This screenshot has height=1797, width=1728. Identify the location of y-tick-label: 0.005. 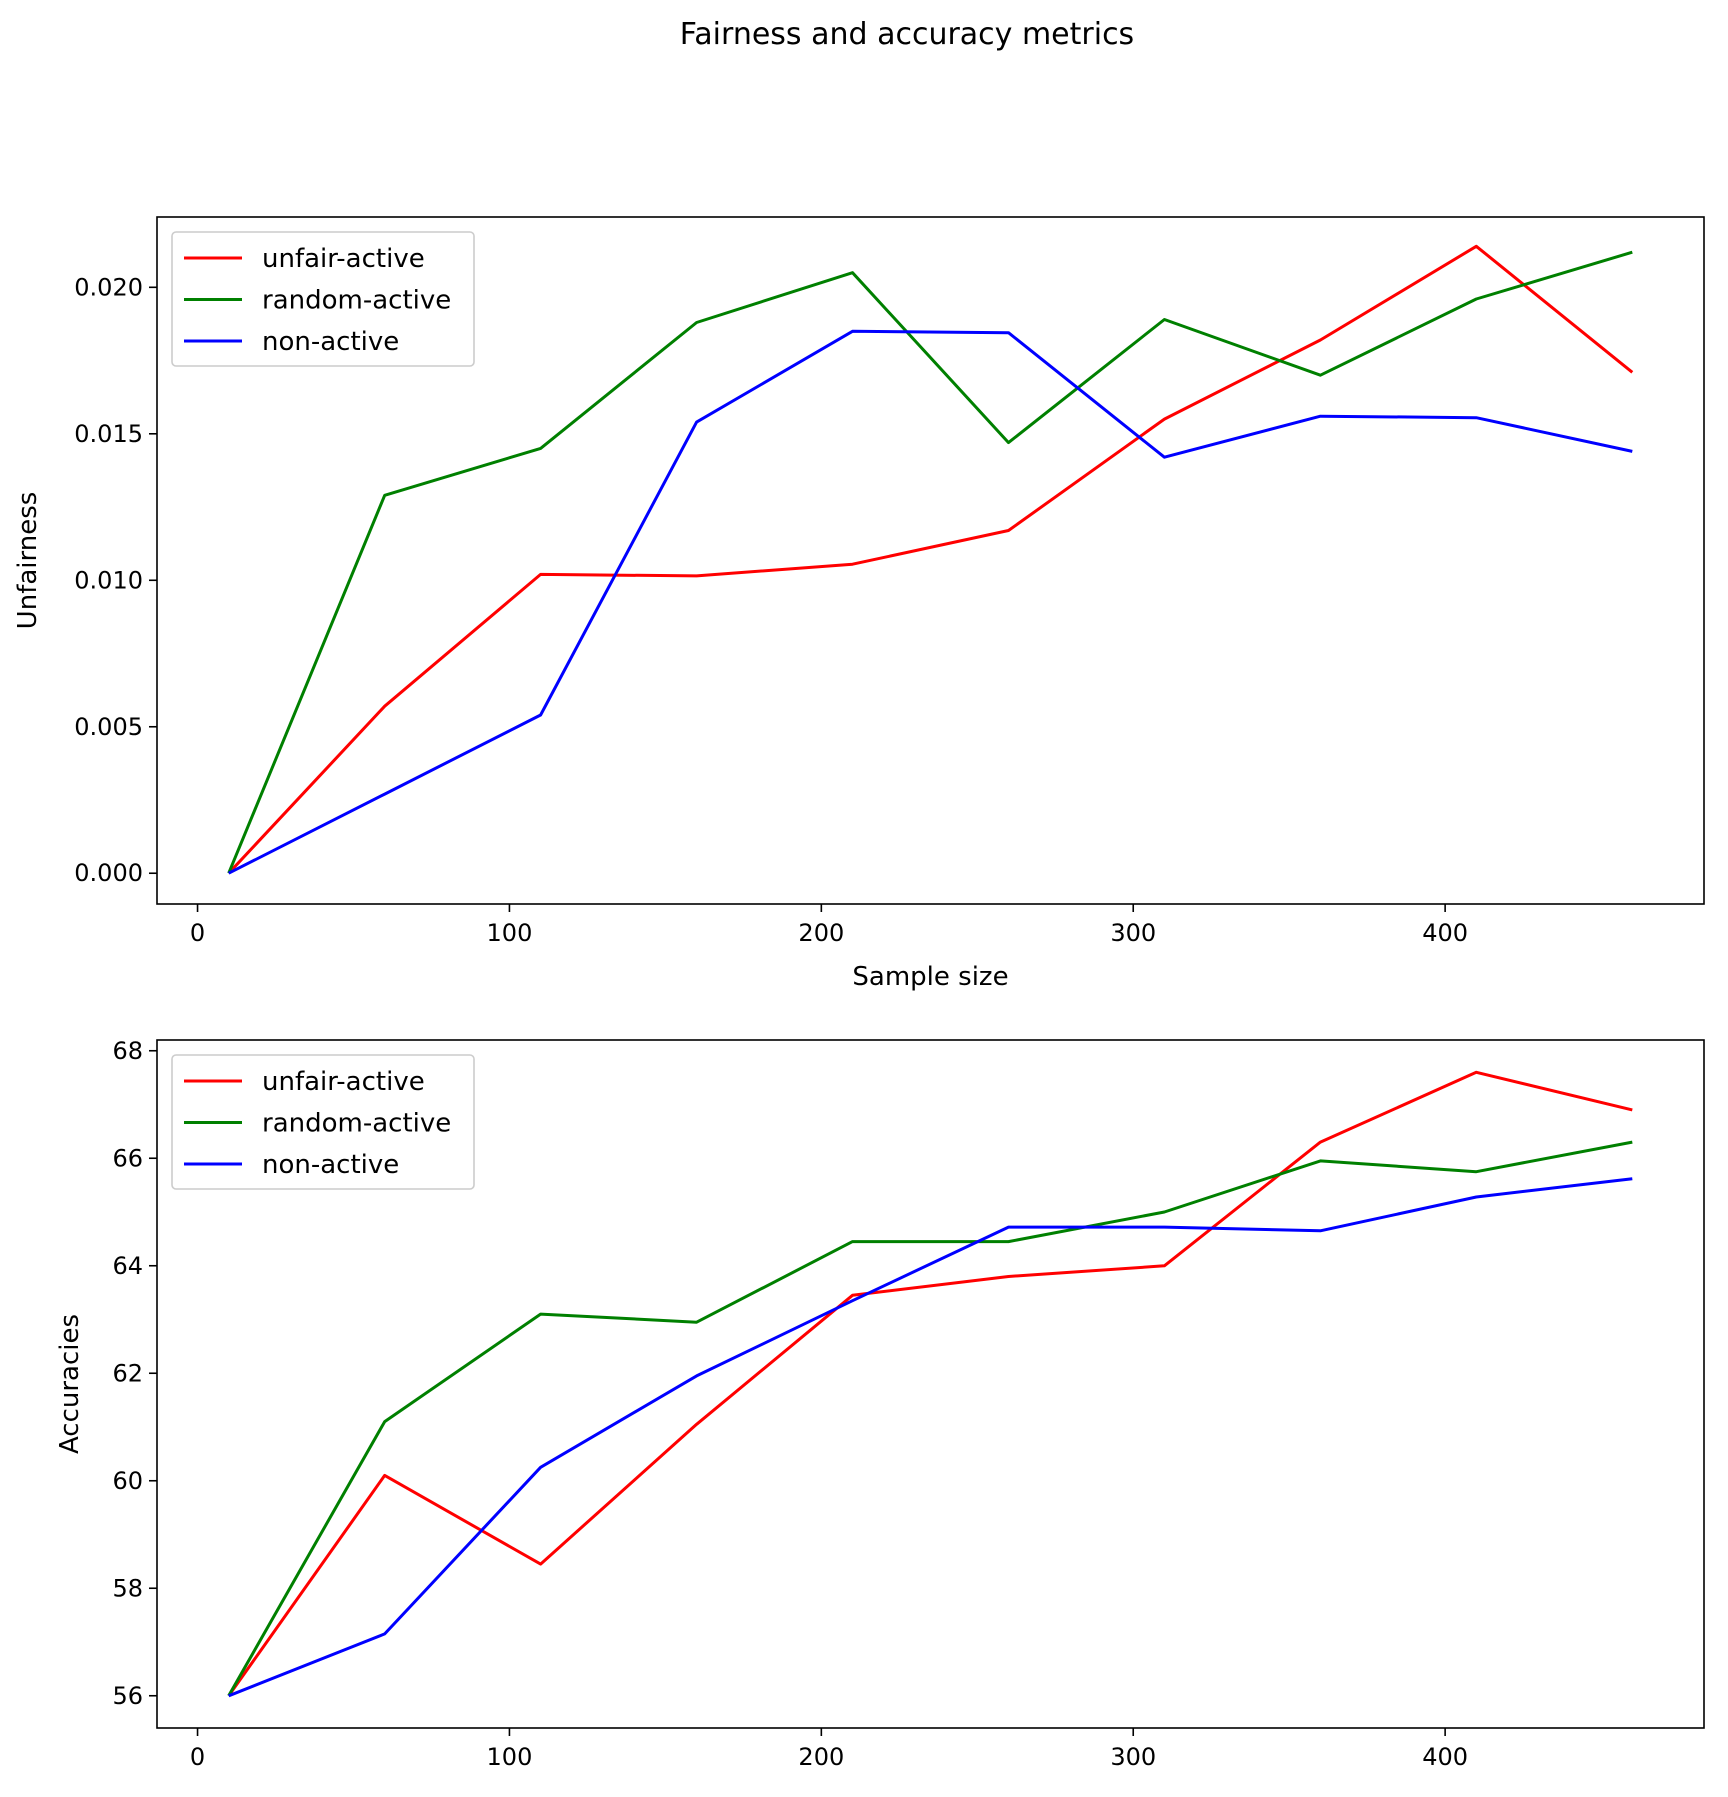
(108, 727).